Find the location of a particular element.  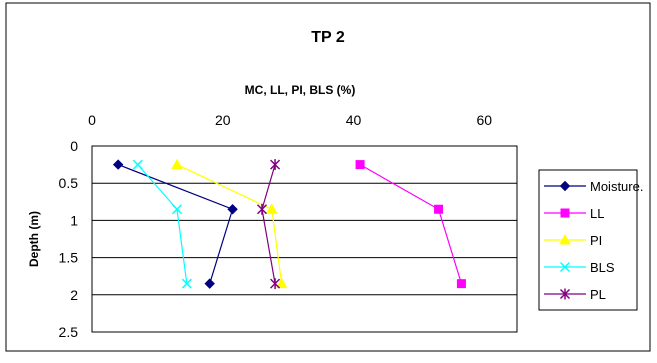

legend-label: PI is located at coordinates (596, 240).